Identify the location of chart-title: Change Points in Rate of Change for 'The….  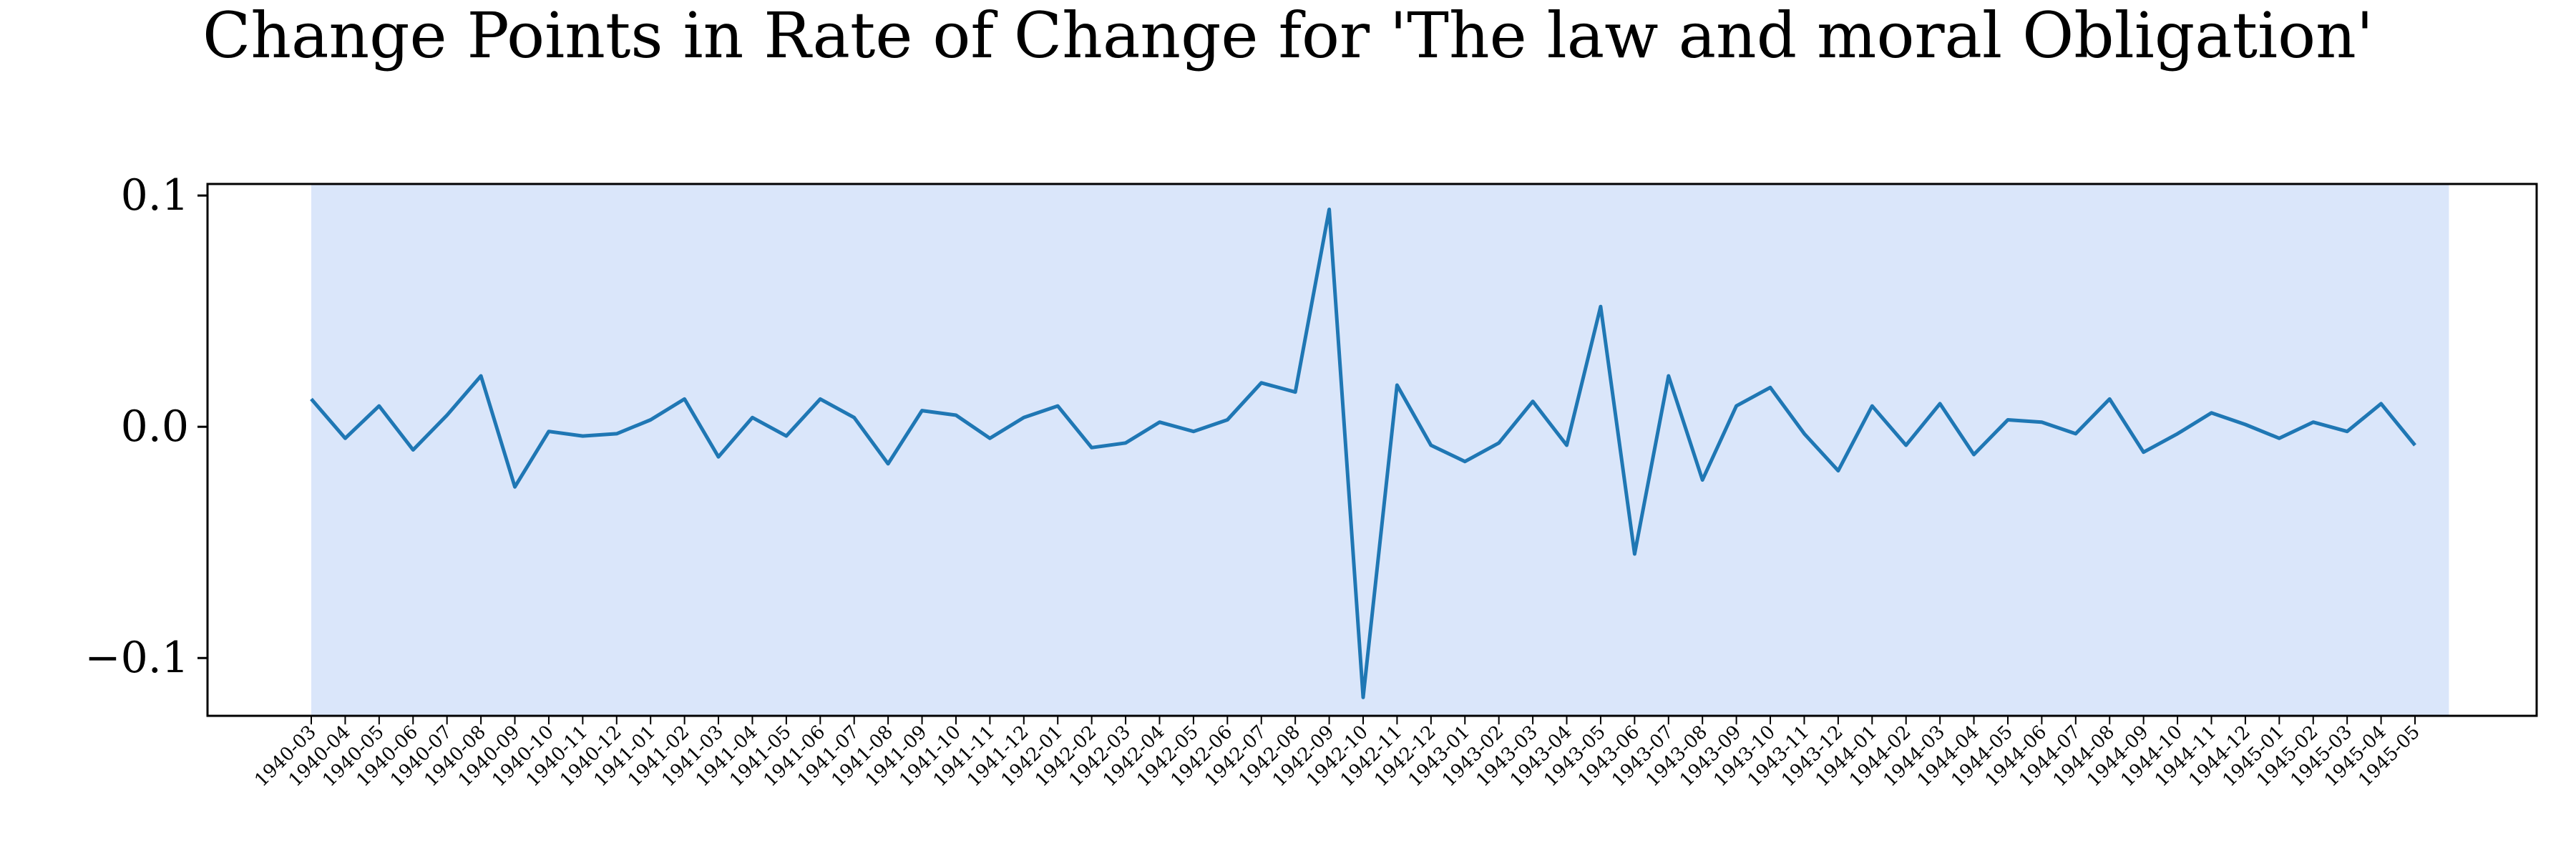
(1288, 36).